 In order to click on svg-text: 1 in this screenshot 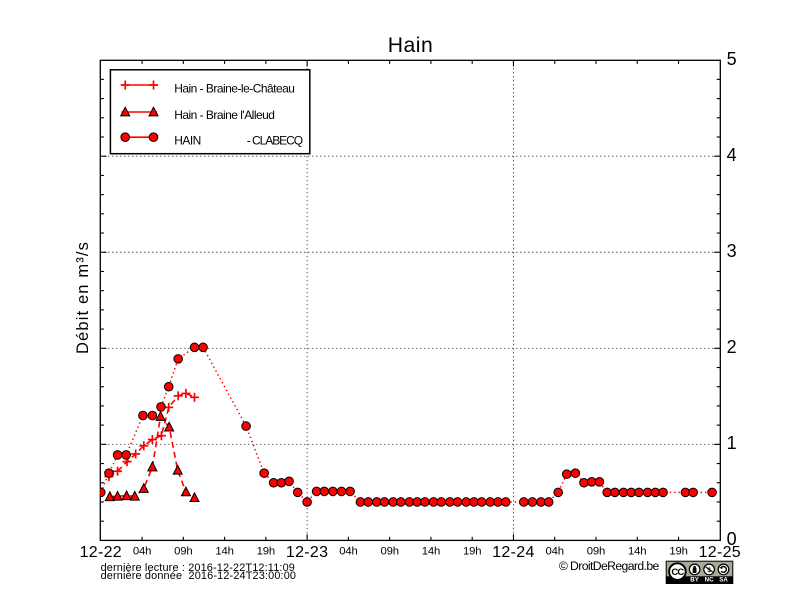, I will do `click(732, 443)`.